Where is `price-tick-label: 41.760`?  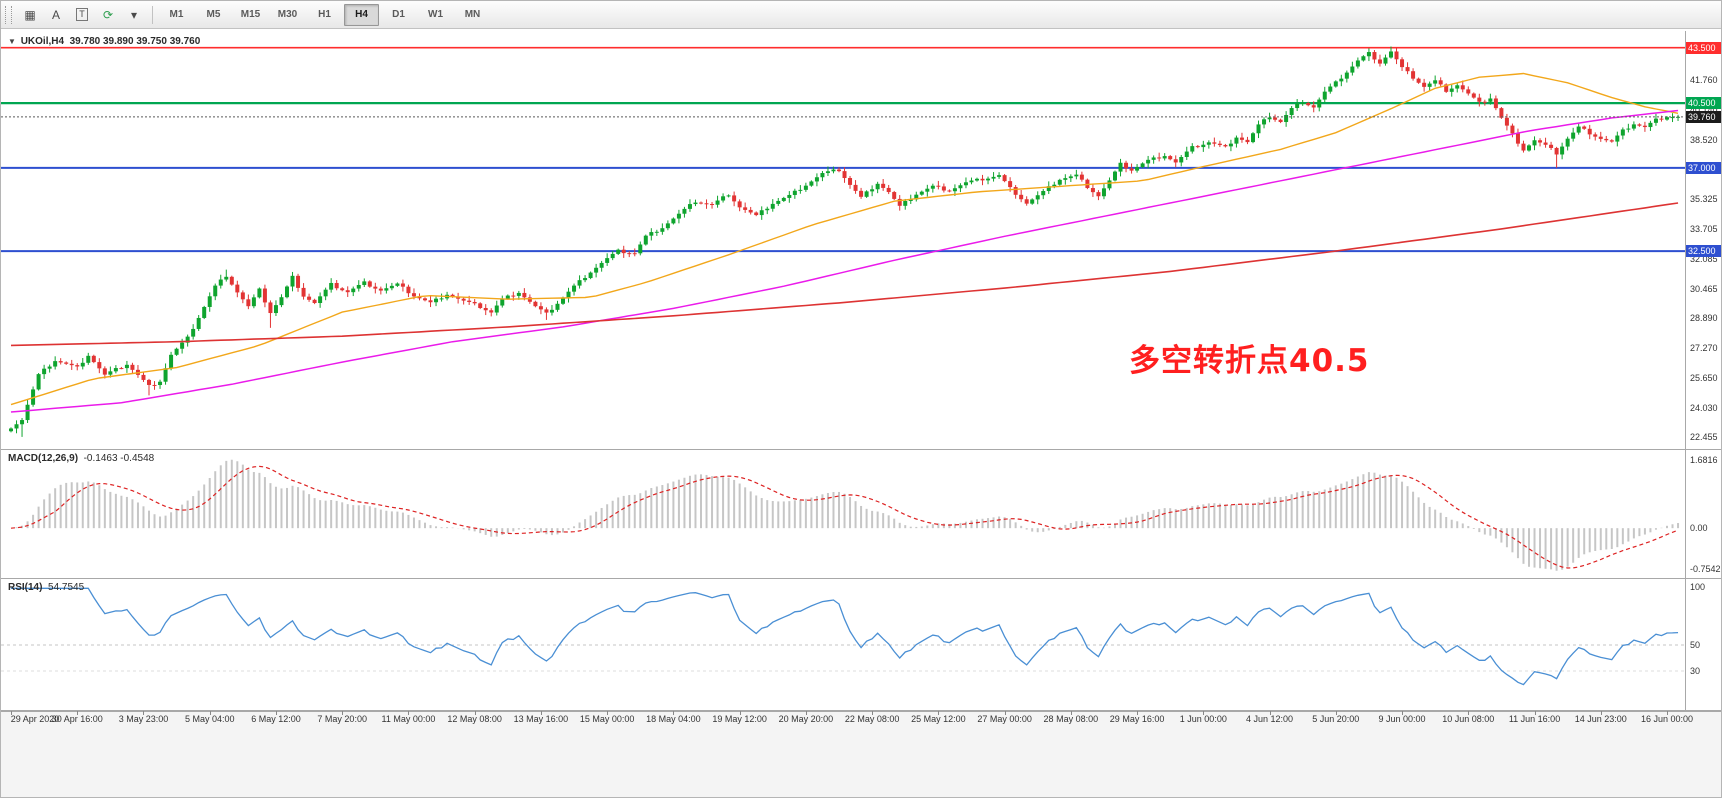 price-tick-label: 41.760 is located at coordinates (1704, 79).